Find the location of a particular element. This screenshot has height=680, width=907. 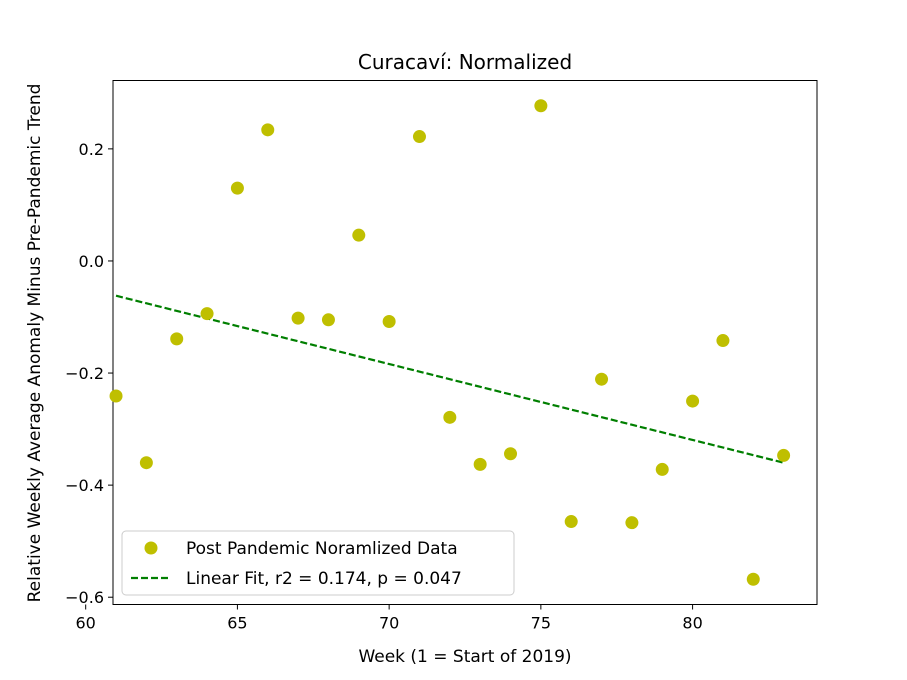

x-tick-label: 60 is located at coordinates (86, 623).